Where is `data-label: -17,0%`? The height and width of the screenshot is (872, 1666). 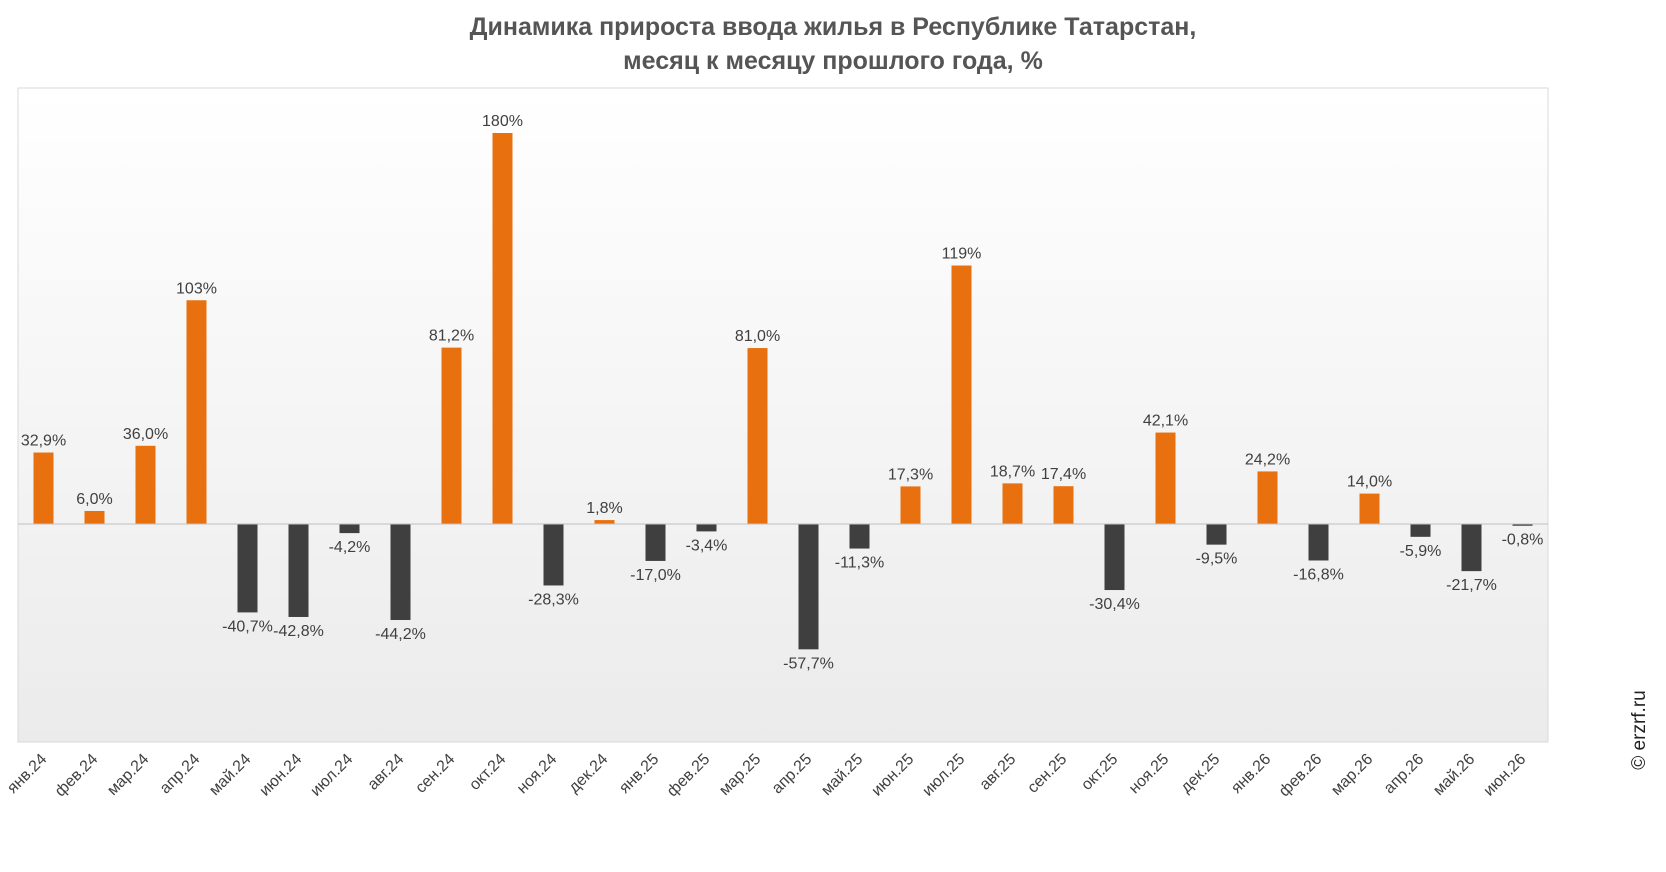
data-label: -17,0% is located at coordinates (655, 575).